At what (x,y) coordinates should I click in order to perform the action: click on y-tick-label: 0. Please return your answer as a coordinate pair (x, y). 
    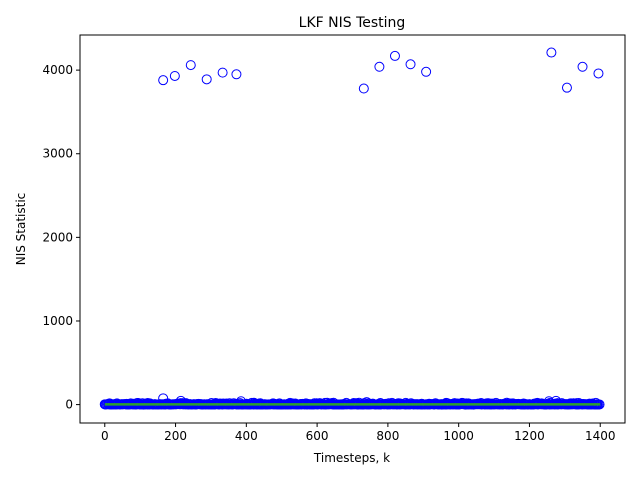
    Looking at the image, I should click on (69, 405).